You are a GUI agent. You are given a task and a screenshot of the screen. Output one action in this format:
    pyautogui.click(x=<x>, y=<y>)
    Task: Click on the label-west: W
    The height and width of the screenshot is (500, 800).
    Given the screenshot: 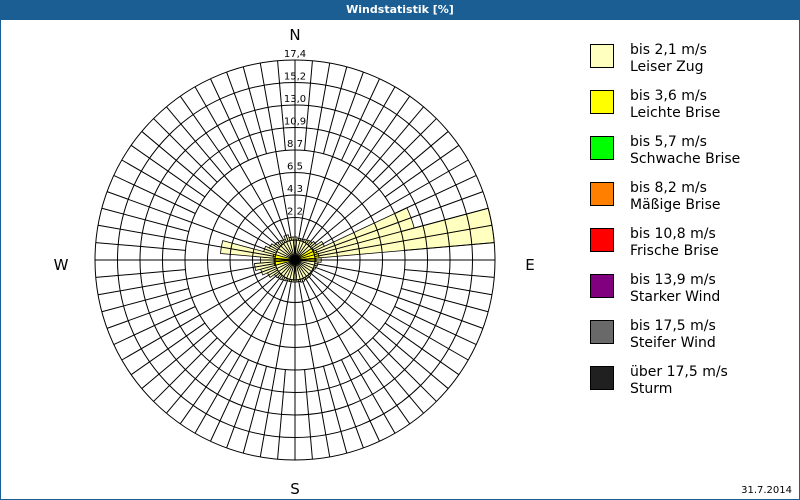 What is the action you would take?
    pyautogui.click(x=61, y=265)
    